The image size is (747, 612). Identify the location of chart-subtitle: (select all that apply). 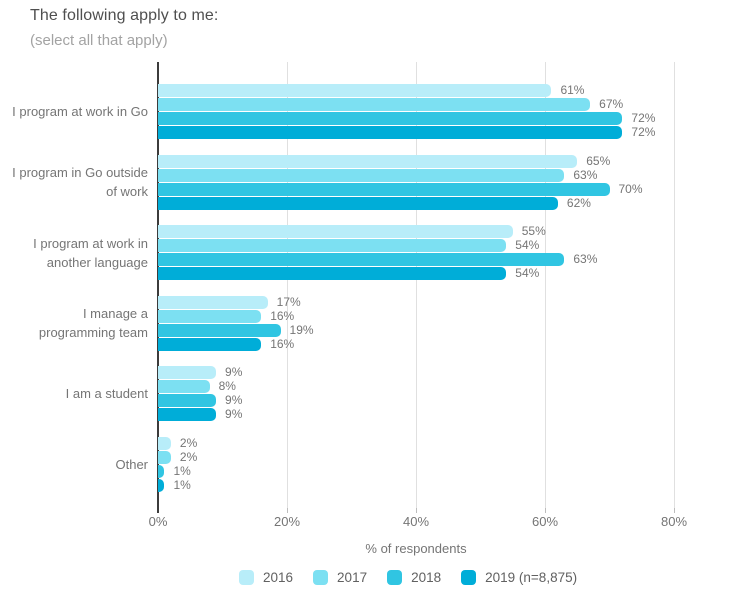
(99, 40).